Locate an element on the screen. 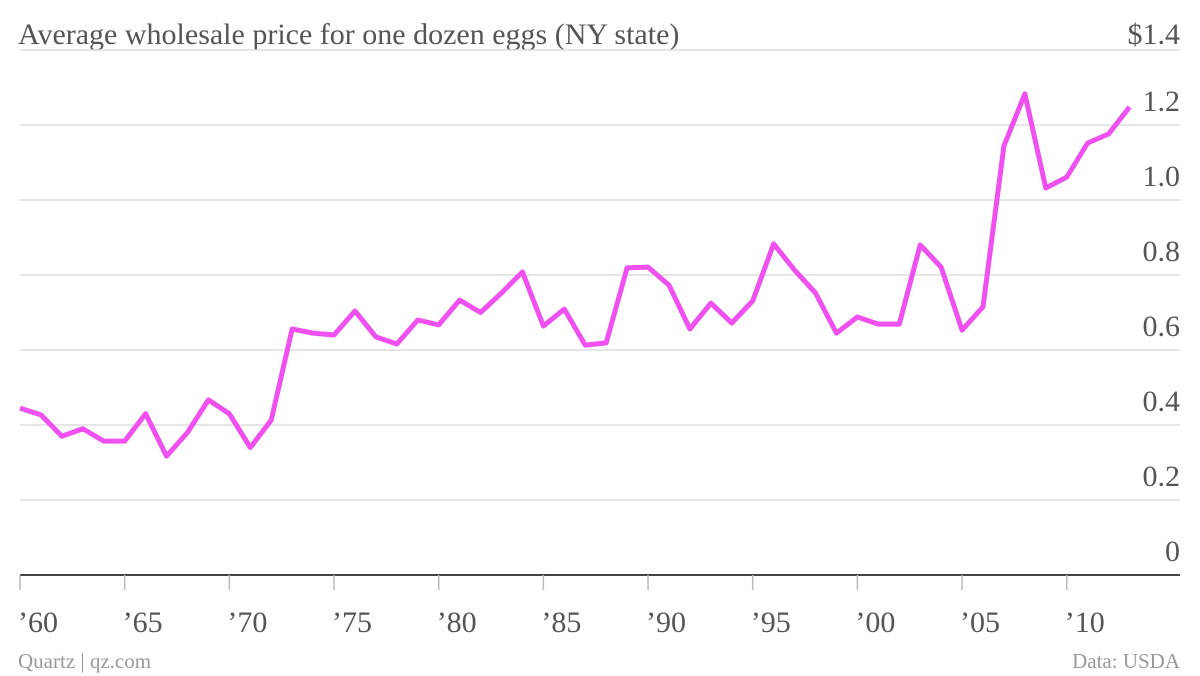 The image size is (1200, 676). source: Quartz | qz.com is located at coordinates (84, 661).